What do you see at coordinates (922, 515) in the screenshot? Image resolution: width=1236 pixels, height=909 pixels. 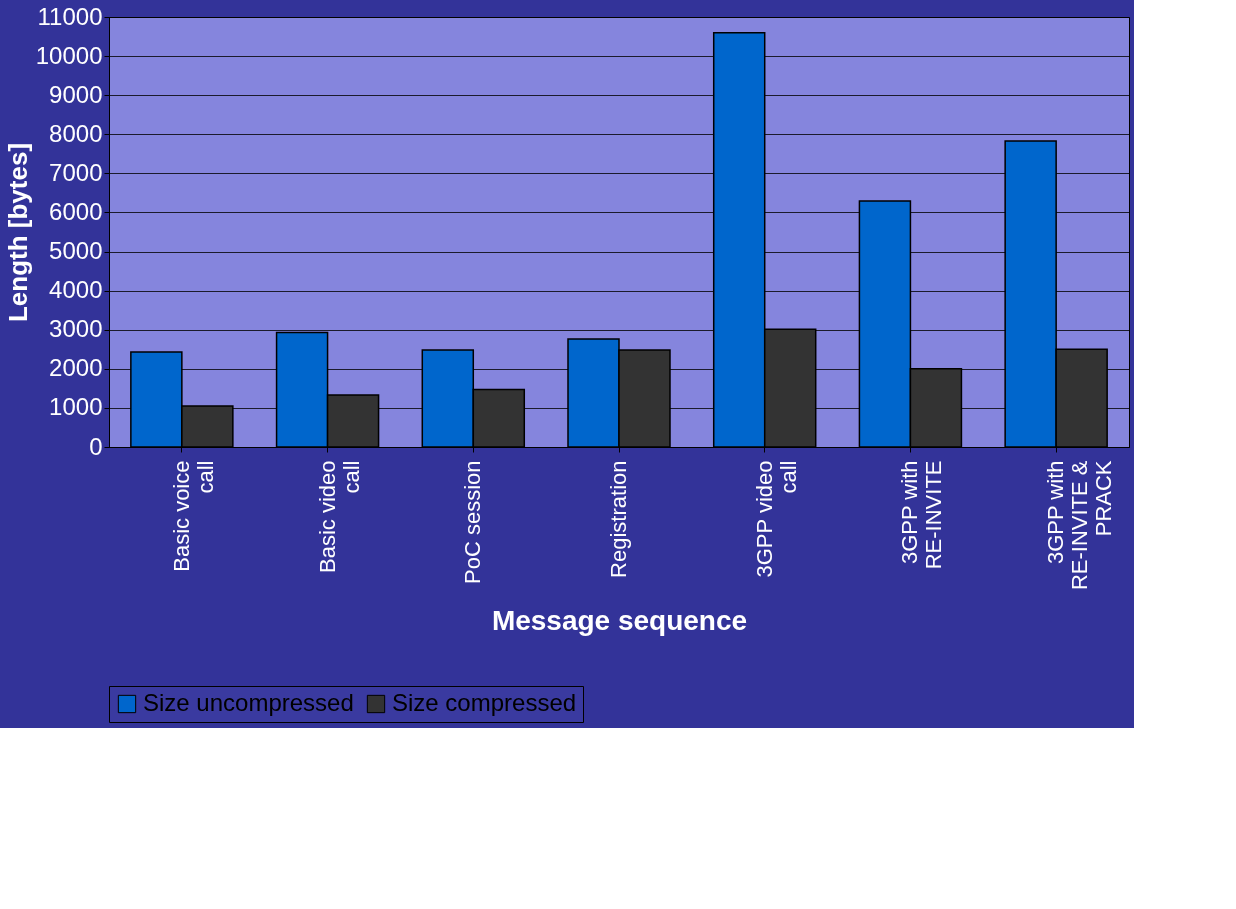 I see `x-tick-label: 3GPP with RE-INVITE` at bounding box center [922, 515].